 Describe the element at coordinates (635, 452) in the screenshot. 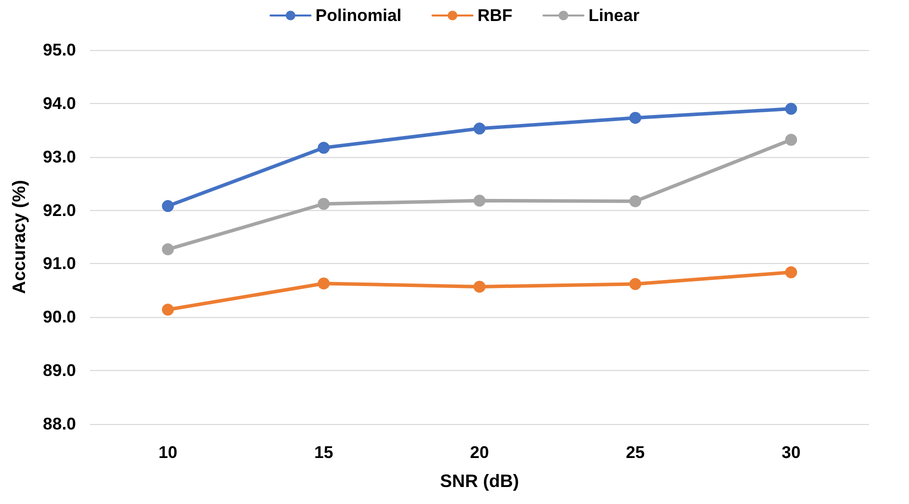

I see `x-tick-label: 25` at that location.